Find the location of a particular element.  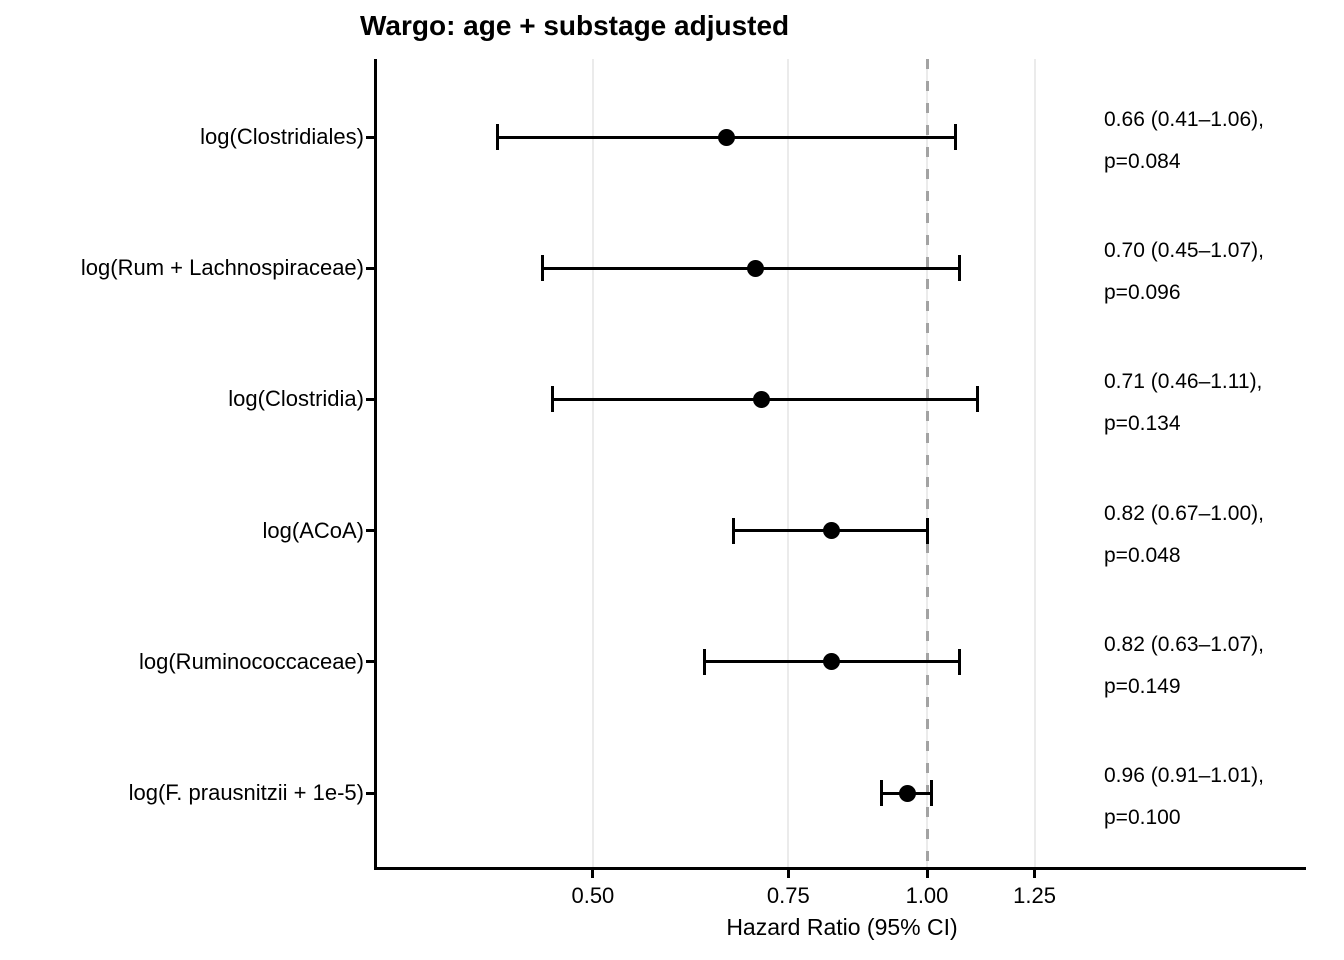

x-tick-label: 1.00 is located at coordinates (927, 895).